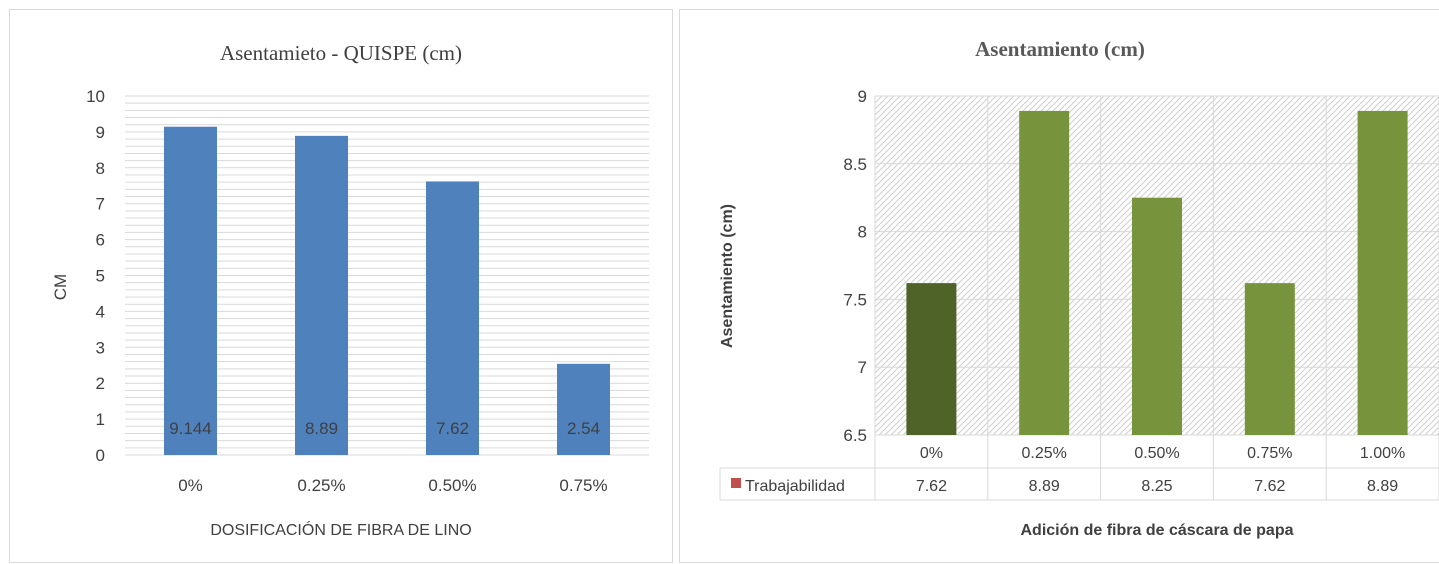 The image size is (1439, 564). Describe the element at coordinates (855, 435) in the screenshot. I see `y-tick-label: 6.5` at that location.